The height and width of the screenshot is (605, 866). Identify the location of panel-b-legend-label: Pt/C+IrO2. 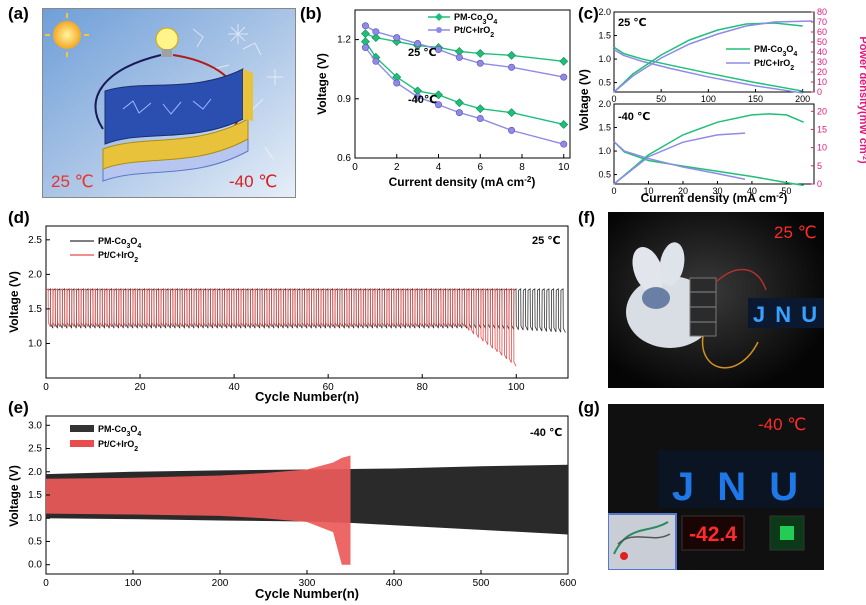
(474, 32).